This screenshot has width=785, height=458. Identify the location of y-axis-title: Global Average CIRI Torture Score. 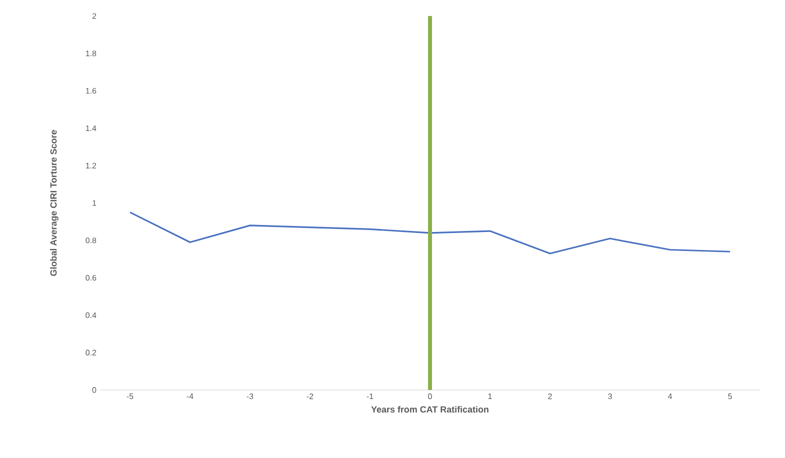
(54, 203).